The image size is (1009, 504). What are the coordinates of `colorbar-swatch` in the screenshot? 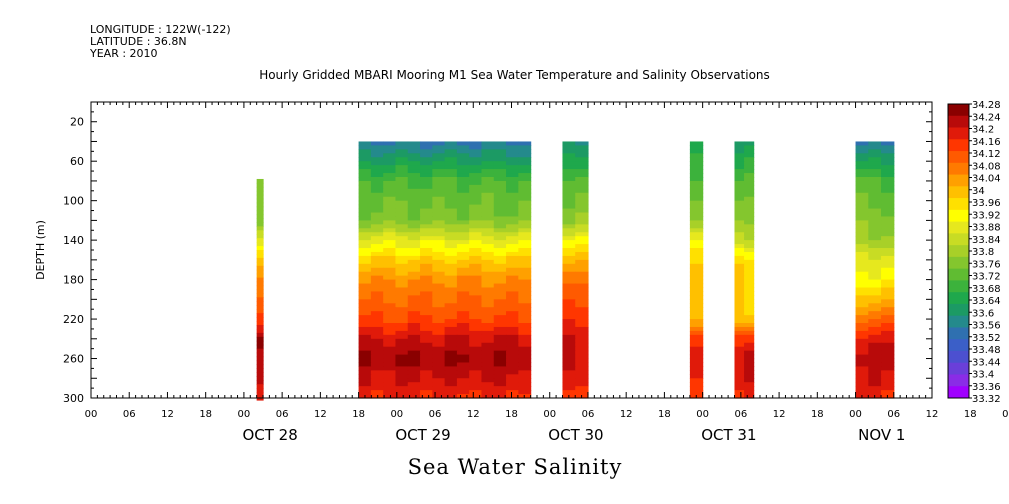 It's located at (958, 333).